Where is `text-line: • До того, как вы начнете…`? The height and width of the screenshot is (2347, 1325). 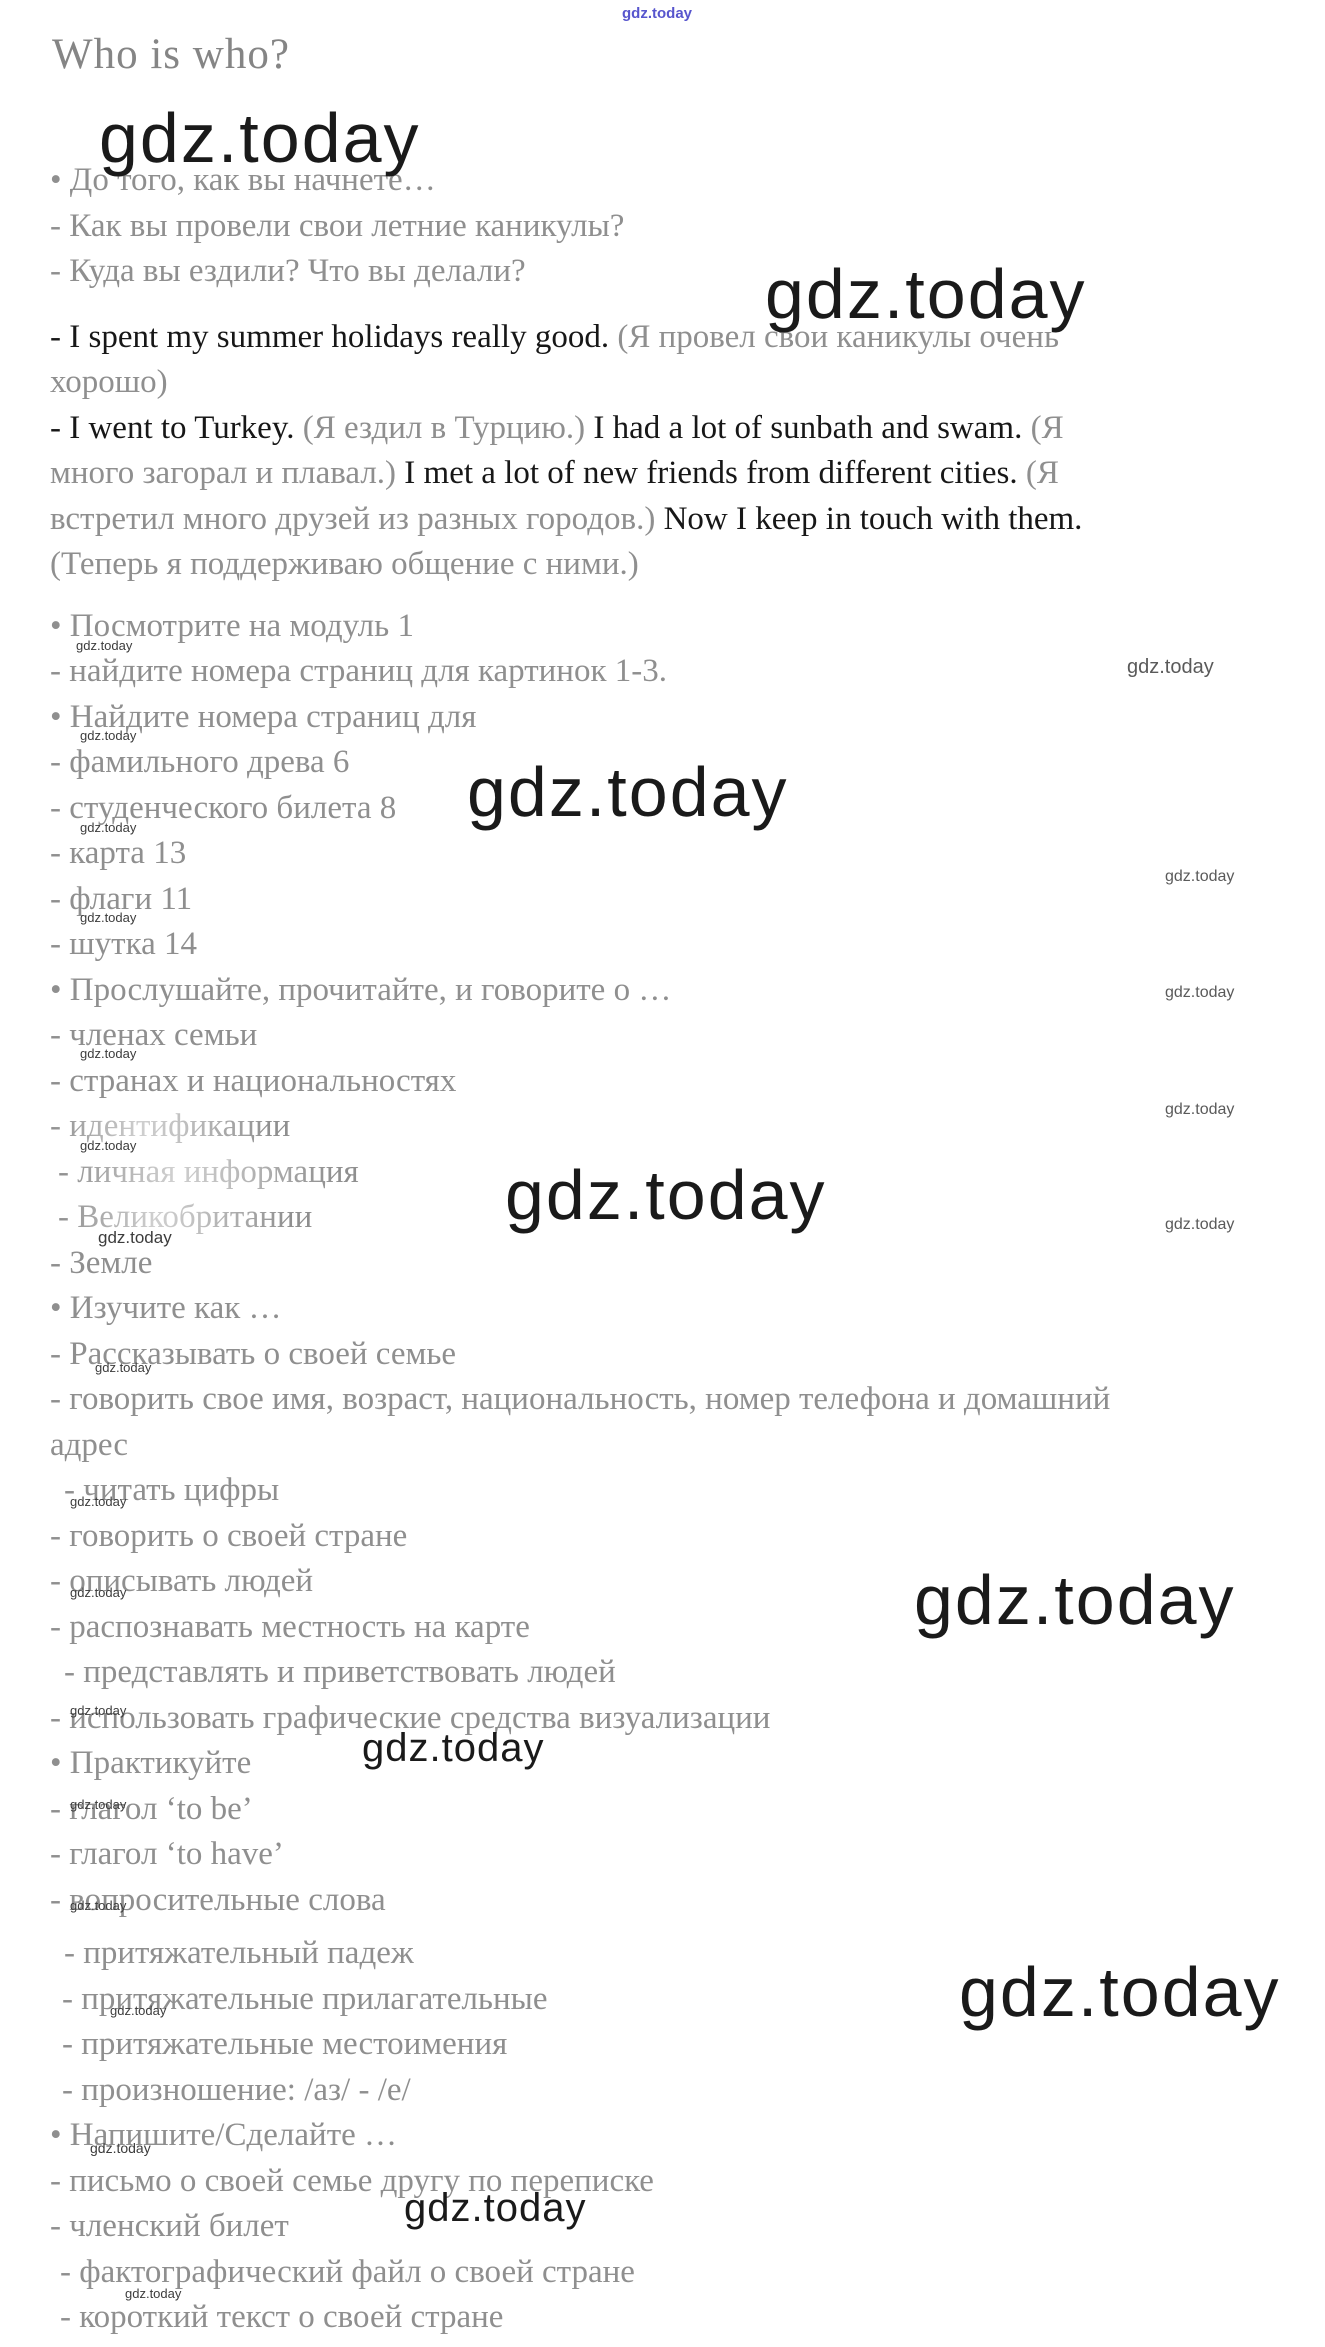
text-line: • До того, как вы начнете… is located at coordinates (681, 181).